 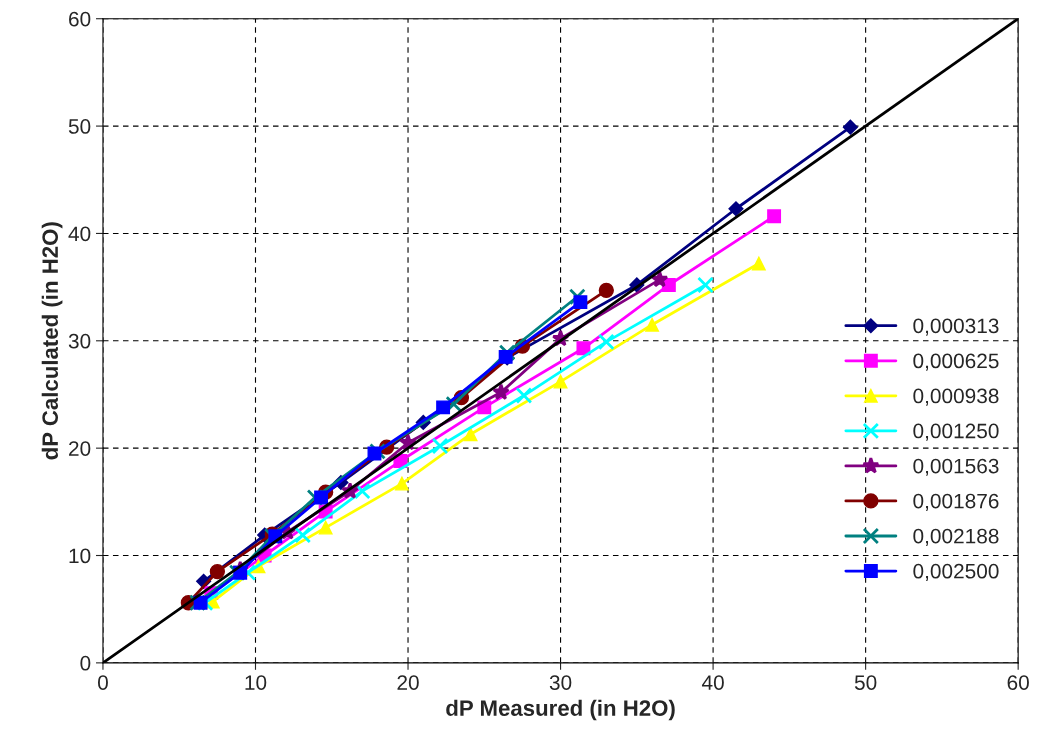 I want to click on x-tick-label: 60, so click(x=1018, y=682).